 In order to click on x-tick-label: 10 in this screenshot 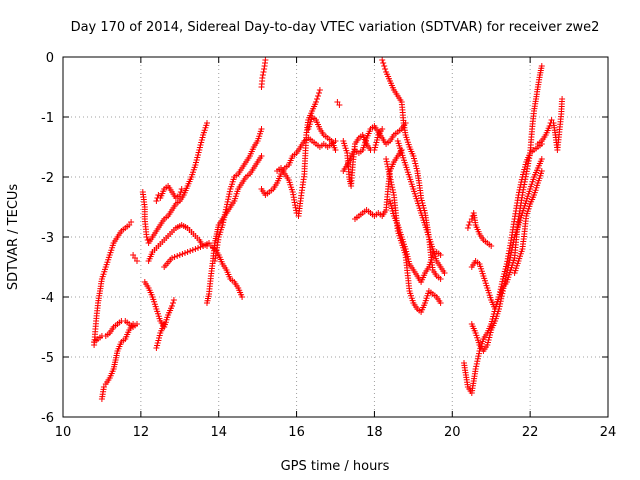, I will do `click(63, 432)`.